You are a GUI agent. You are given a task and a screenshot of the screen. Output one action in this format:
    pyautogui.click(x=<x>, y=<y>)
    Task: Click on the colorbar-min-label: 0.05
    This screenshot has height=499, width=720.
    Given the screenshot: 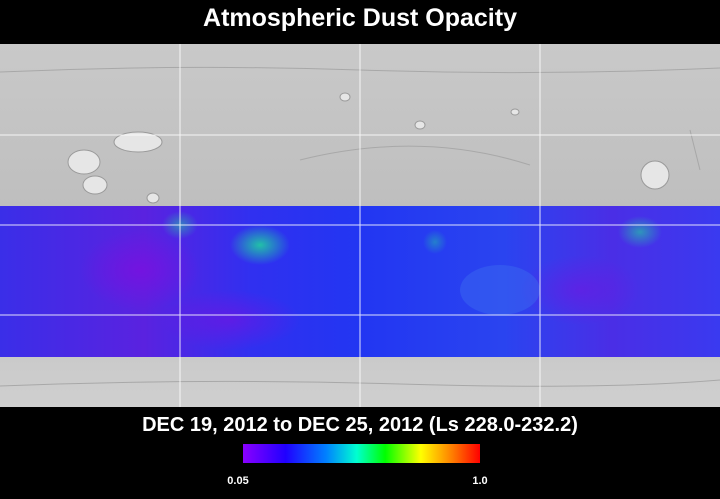 What is the action you would take?
    pyautogui.click(x=237, y=481)
    